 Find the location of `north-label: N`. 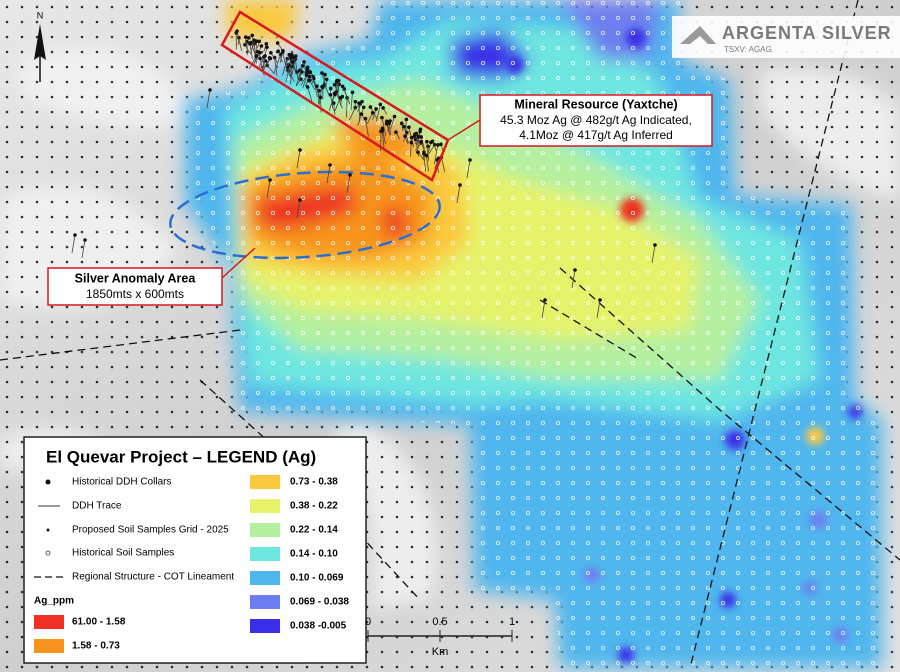

north-label: N is located at coordinates (40, 15).